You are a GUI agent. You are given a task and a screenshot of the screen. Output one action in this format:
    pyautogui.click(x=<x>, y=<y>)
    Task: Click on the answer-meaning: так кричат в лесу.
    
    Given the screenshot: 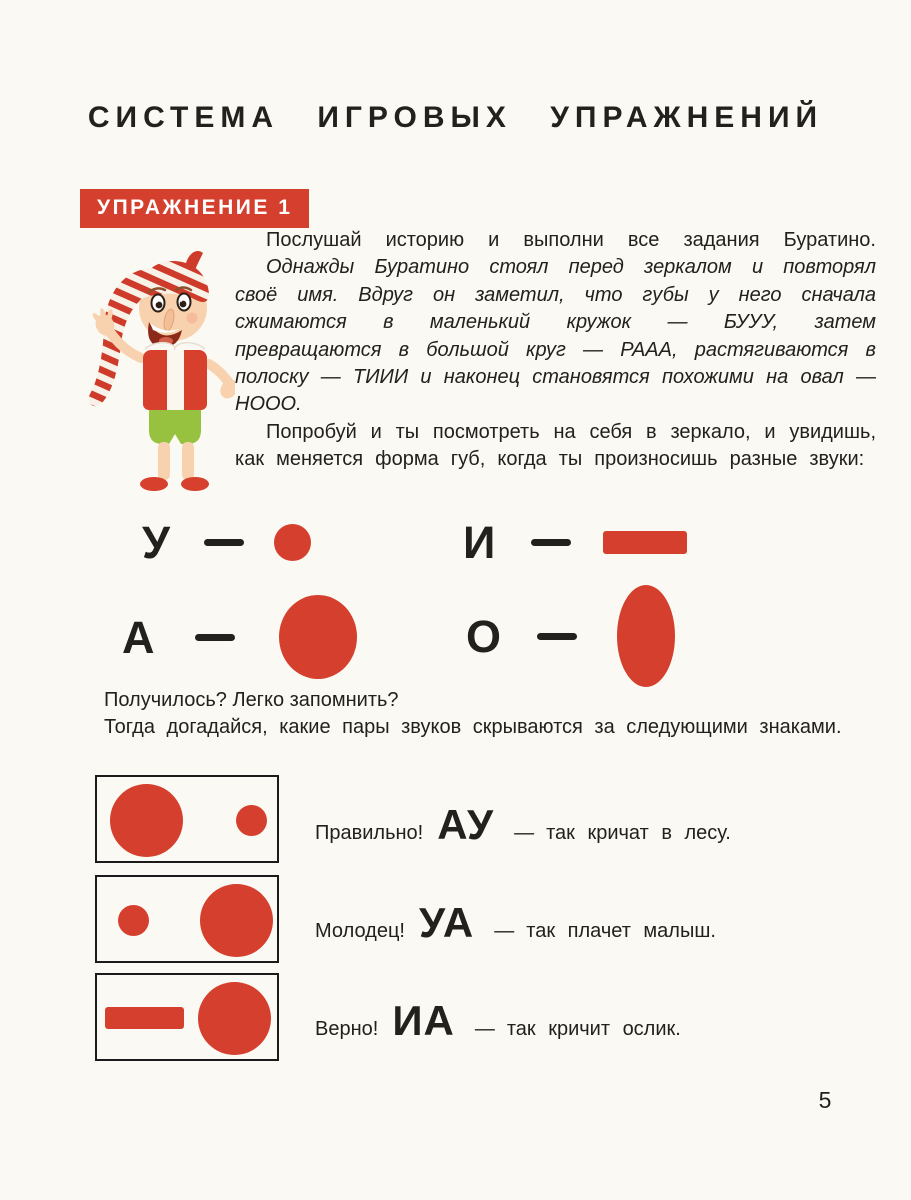 What is the action you would take?
    pyautogui.click(x=638, y=833)
    